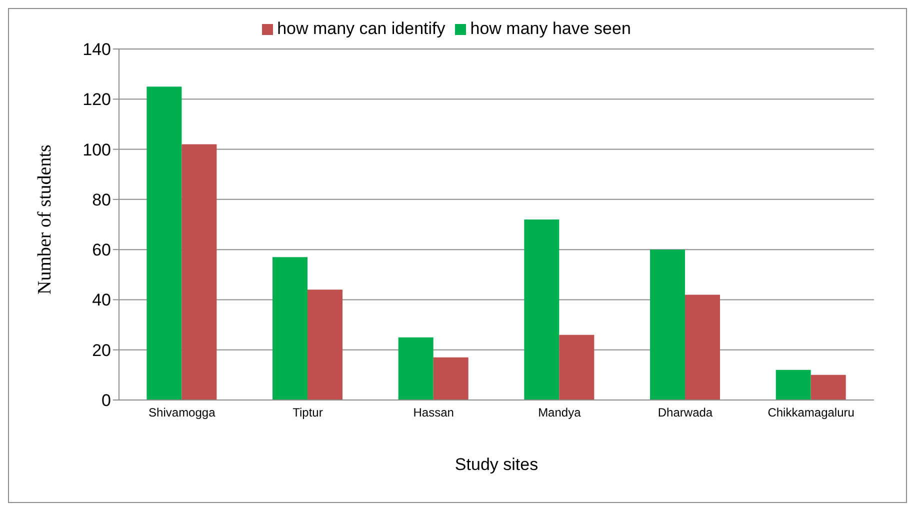 This screenshot has height=509, width=913. What do you see at coordinates (106, 400) in the screenshot?
I see `y-tick-label: 0` at bounding box center [106, 400].